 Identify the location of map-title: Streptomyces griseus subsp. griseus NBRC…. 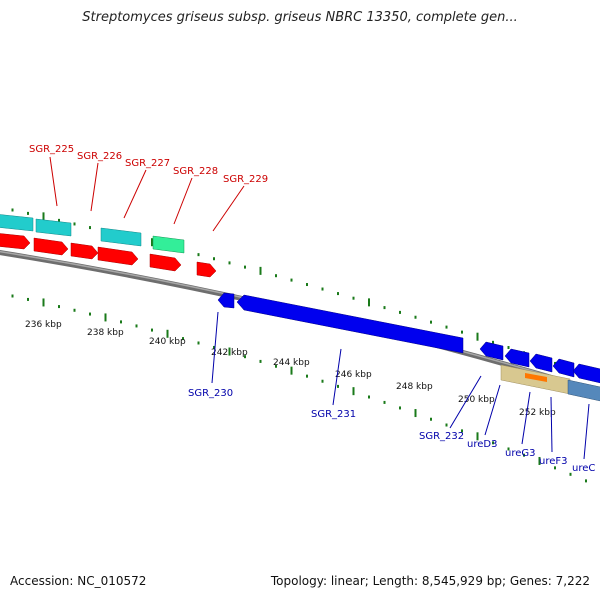
(300, 17).